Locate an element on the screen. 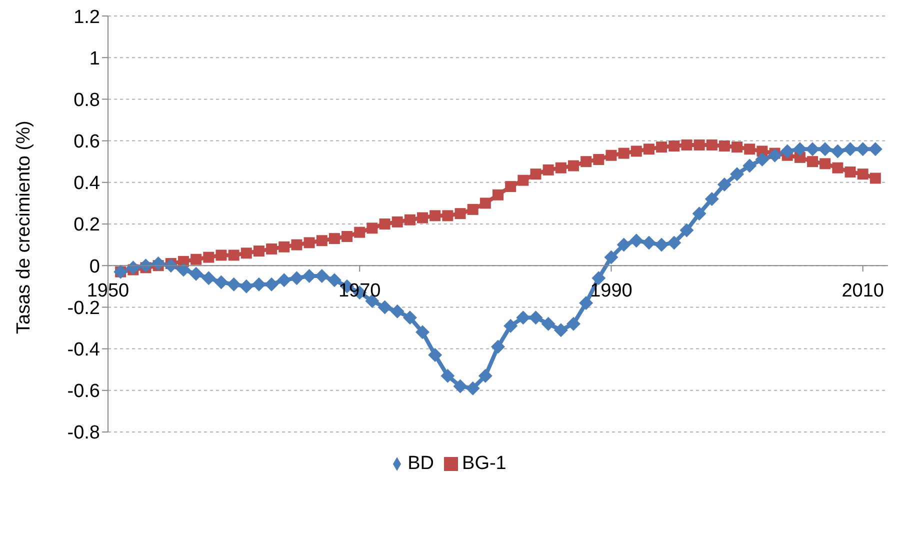  y-tick-label: 1 is located at coordinates (94, 59).